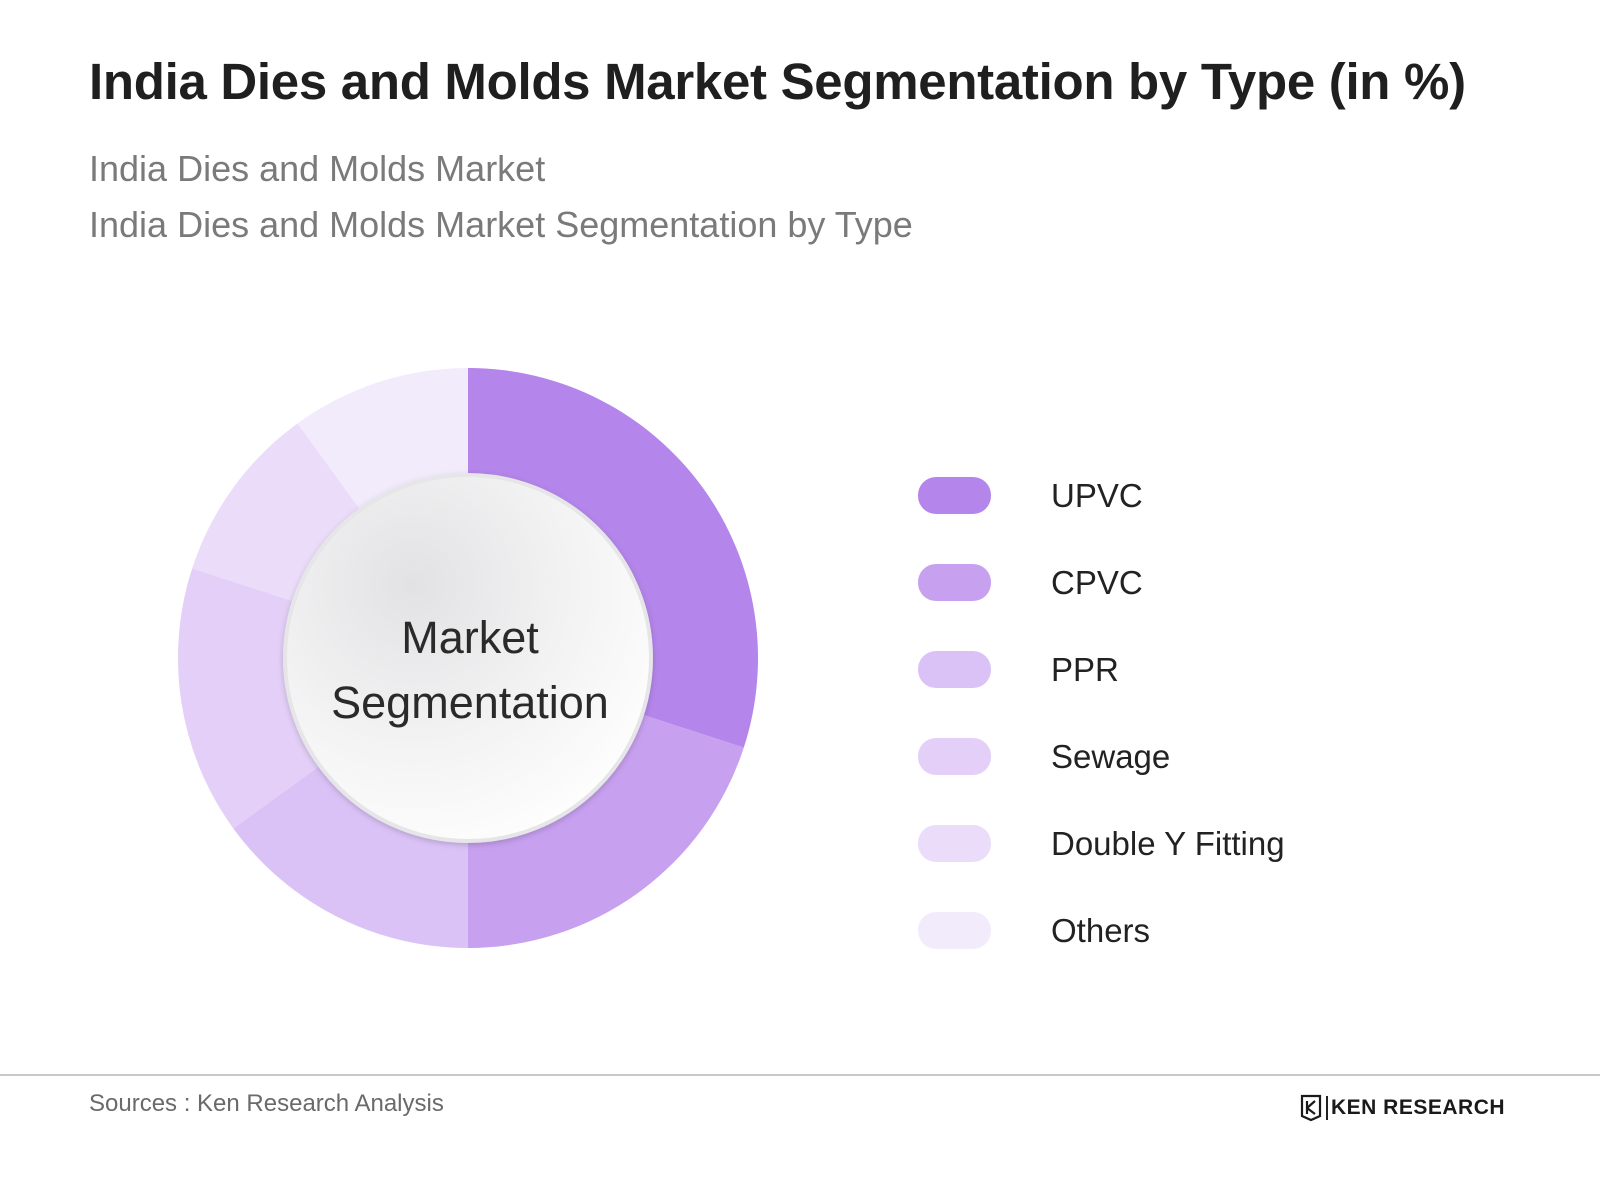 The image size is (1600, 1200). What do you see at coordinates (1097, 582) in the screenshot?
I see `legend-label-cpvc: CPVC` at bounding box center [1097, 582].